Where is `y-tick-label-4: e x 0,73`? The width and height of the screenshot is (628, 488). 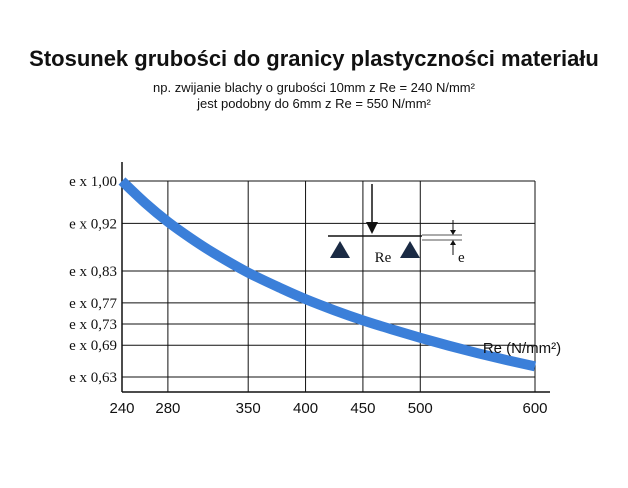 y-tick-label-4: e x 0,73 is located at coordinates (93, 325).